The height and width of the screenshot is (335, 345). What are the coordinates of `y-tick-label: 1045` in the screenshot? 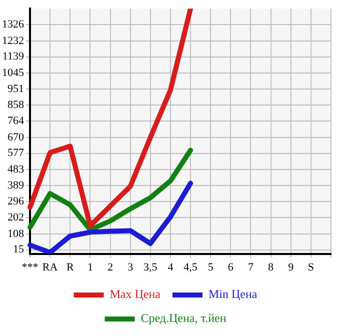 It's located at (13, 72).